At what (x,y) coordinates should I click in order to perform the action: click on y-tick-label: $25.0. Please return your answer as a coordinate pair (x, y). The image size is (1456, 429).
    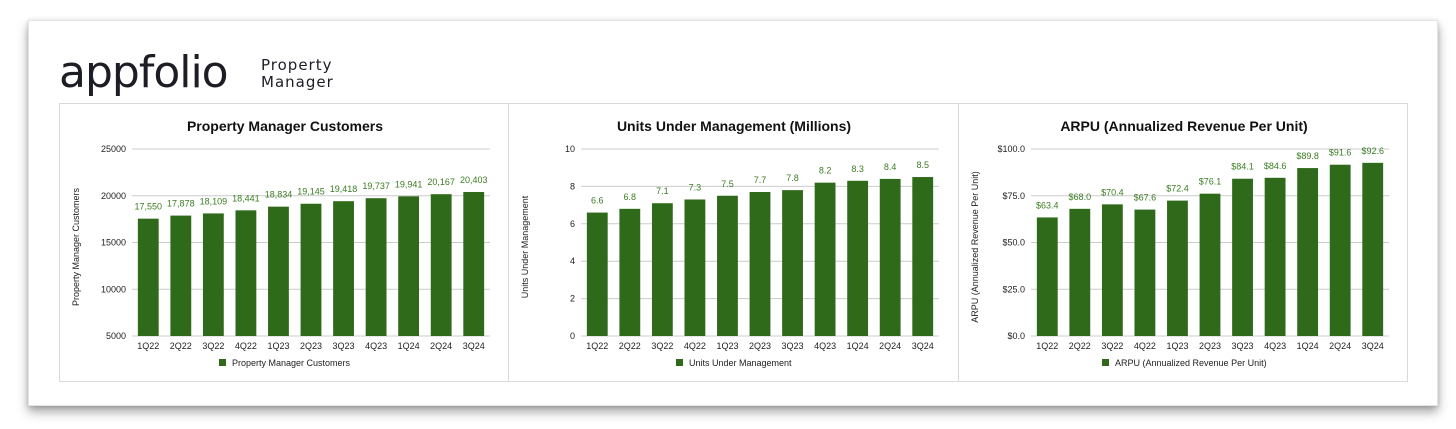
    Looking at the image, I should click on (1013, 289).